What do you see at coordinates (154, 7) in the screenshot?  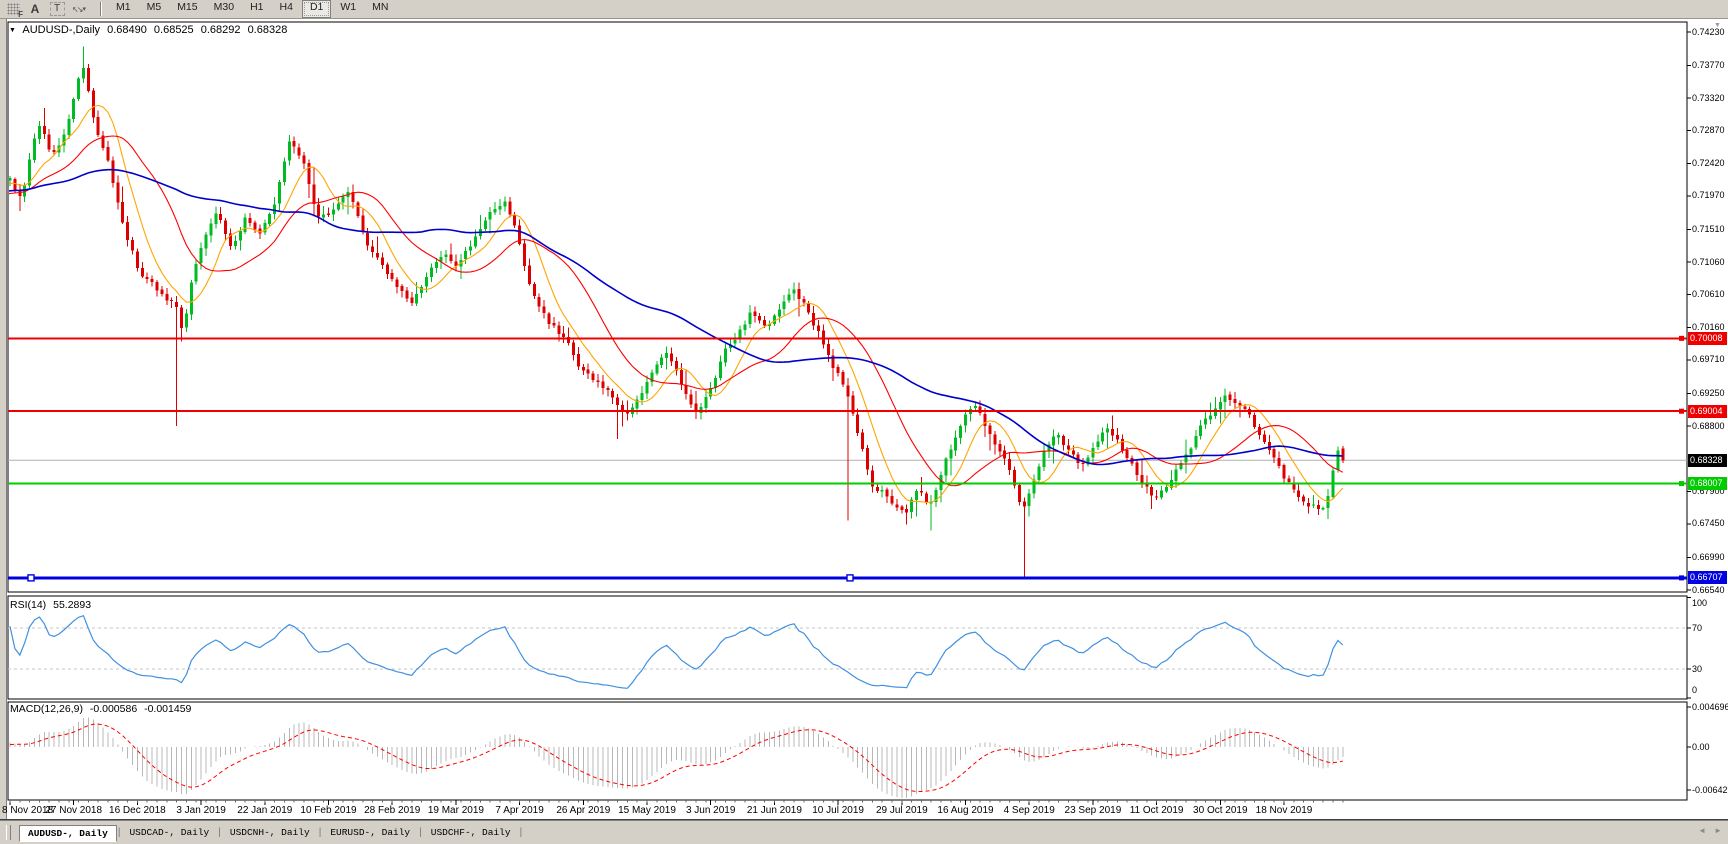 I see `timeframe-button-M5: M5` at bounding box center [154, 7].